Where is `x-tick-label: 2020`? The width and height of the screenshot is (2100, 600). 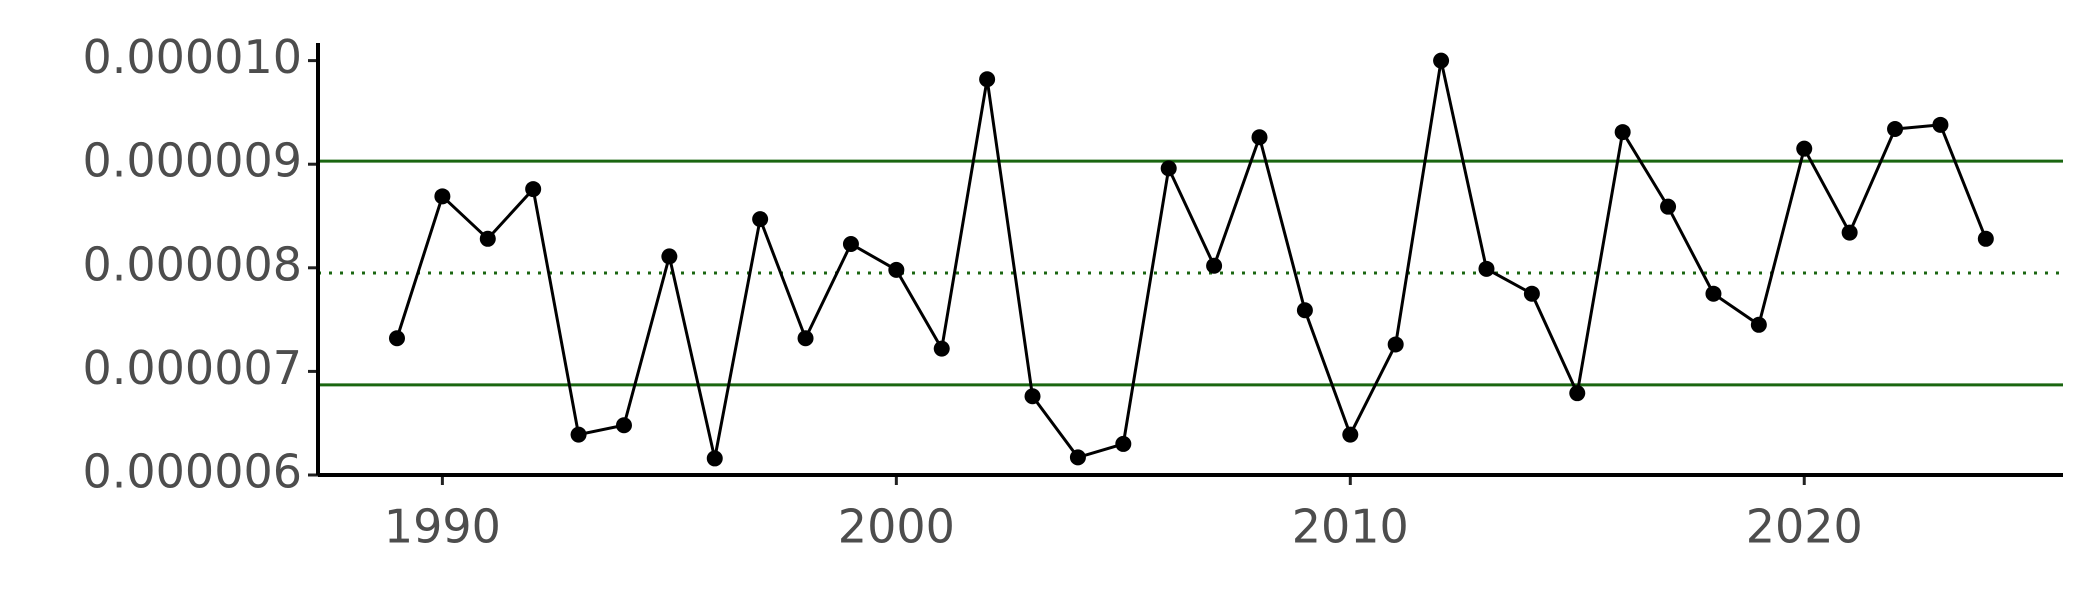
x-tick-label: 2020 is located at coordinates (1804, 527).